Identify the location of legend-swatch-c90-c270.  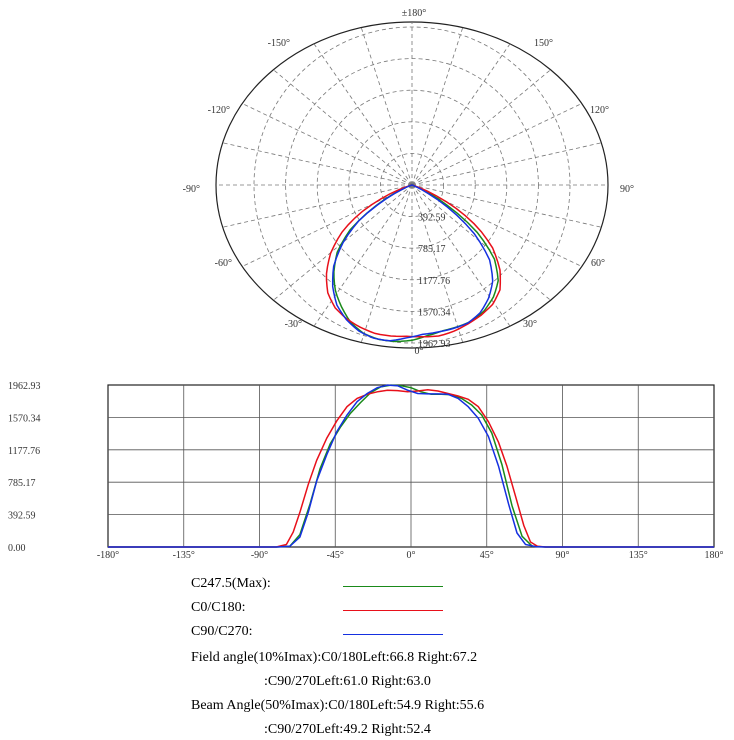
(393, 634).